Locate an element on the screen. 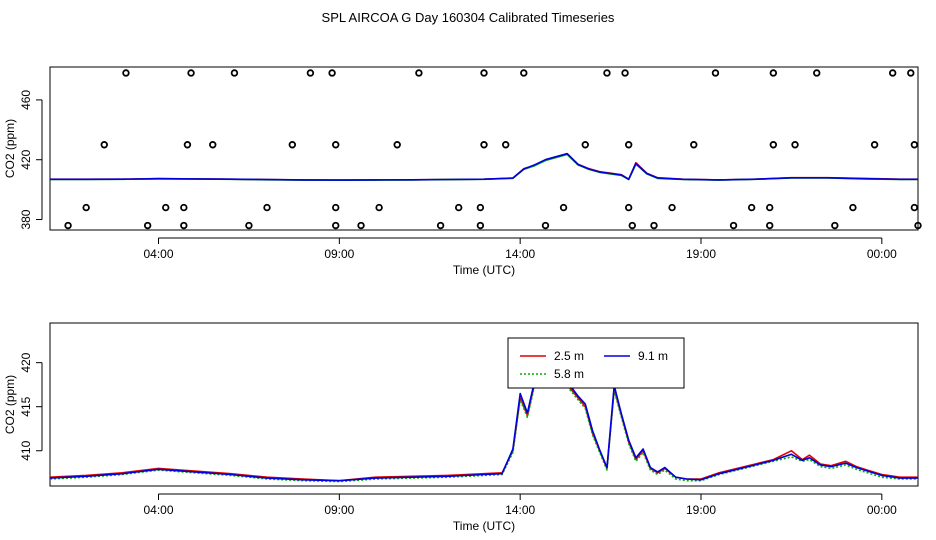 The image size is (936, 540). legend-label: 5.8 m is located at coordinates (569, 374).